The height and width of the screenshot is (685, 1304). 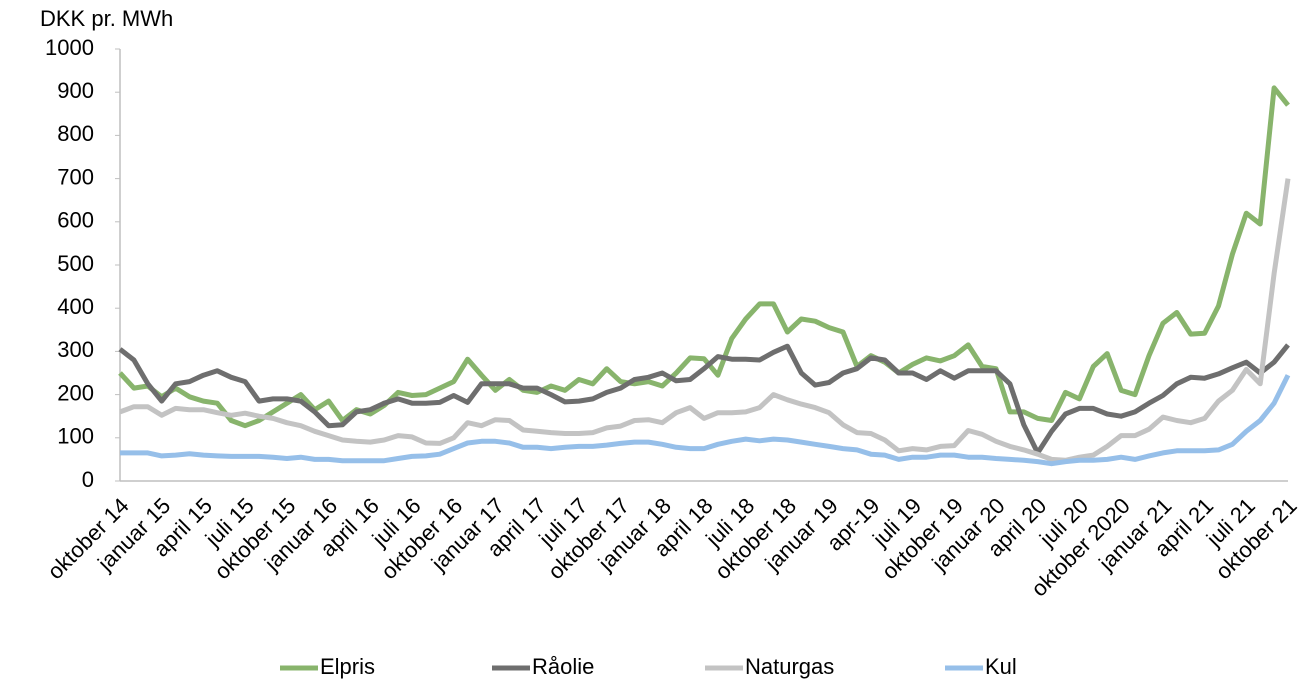 I want to click on y-tick-label: 300, so click(x=75, y=349).